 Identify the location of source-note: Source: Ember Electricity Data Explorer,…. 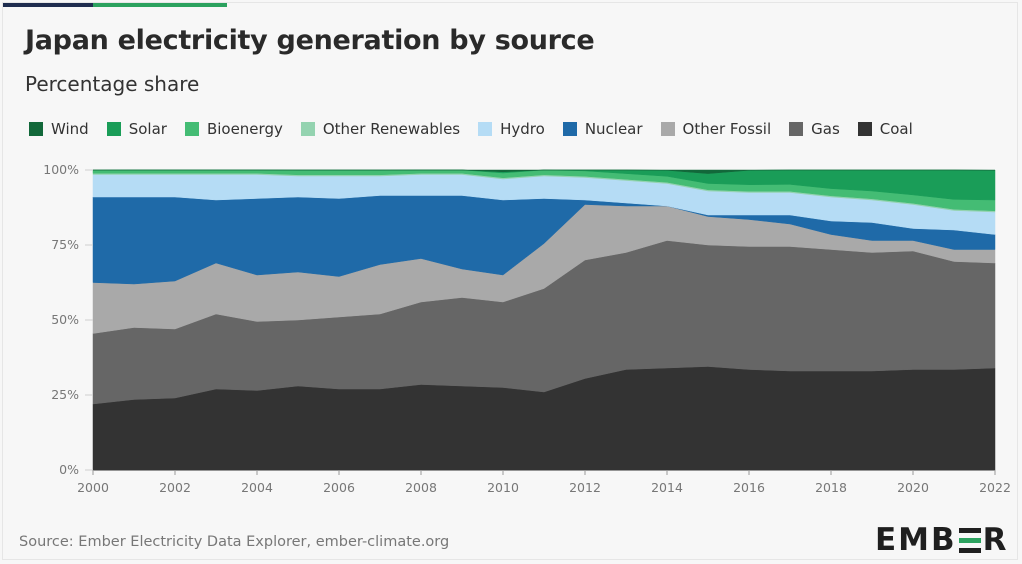
(234, 542).